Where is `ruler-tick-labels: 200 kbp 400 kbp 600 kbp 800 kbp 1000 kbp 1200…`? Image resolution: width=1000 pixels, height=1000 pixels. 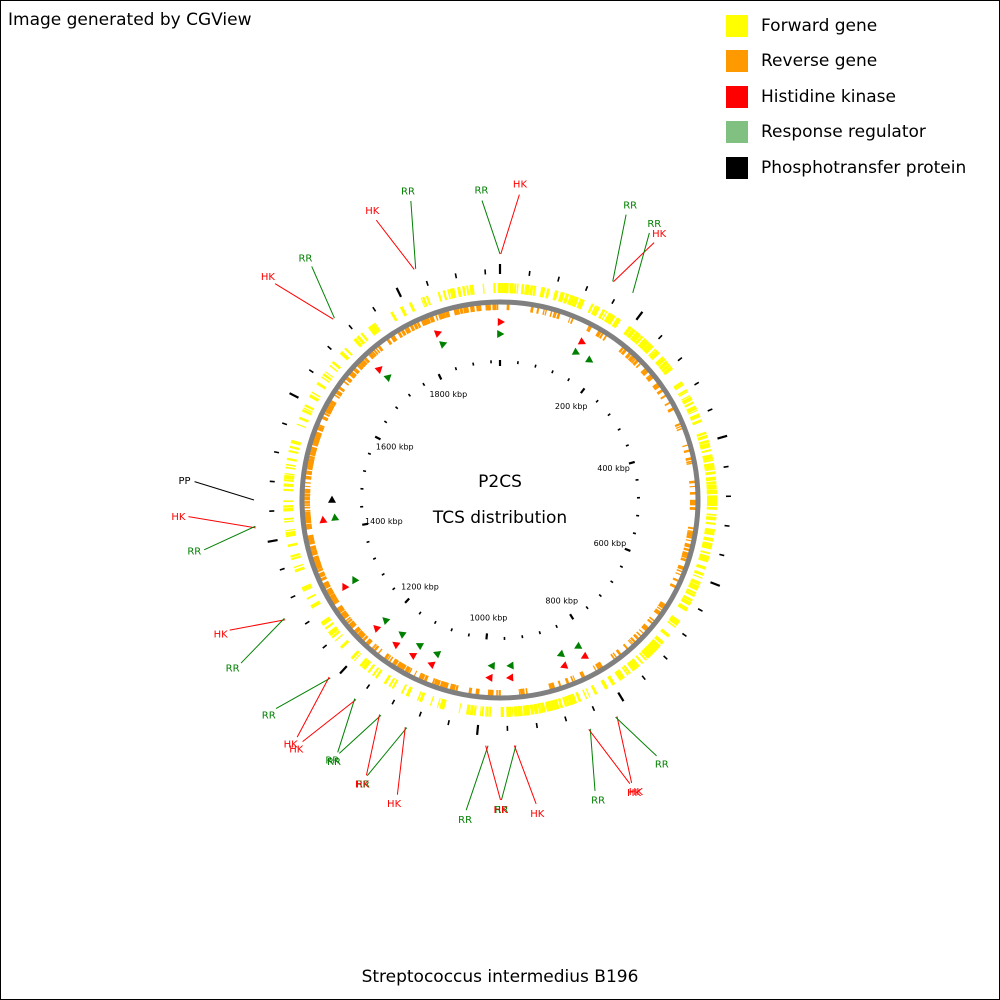
ruler-tick-labels: 200 kbp 400 kbp 600 kbp 800 kbp 1000 kbp 1200… is located at coordinates (497, 506).